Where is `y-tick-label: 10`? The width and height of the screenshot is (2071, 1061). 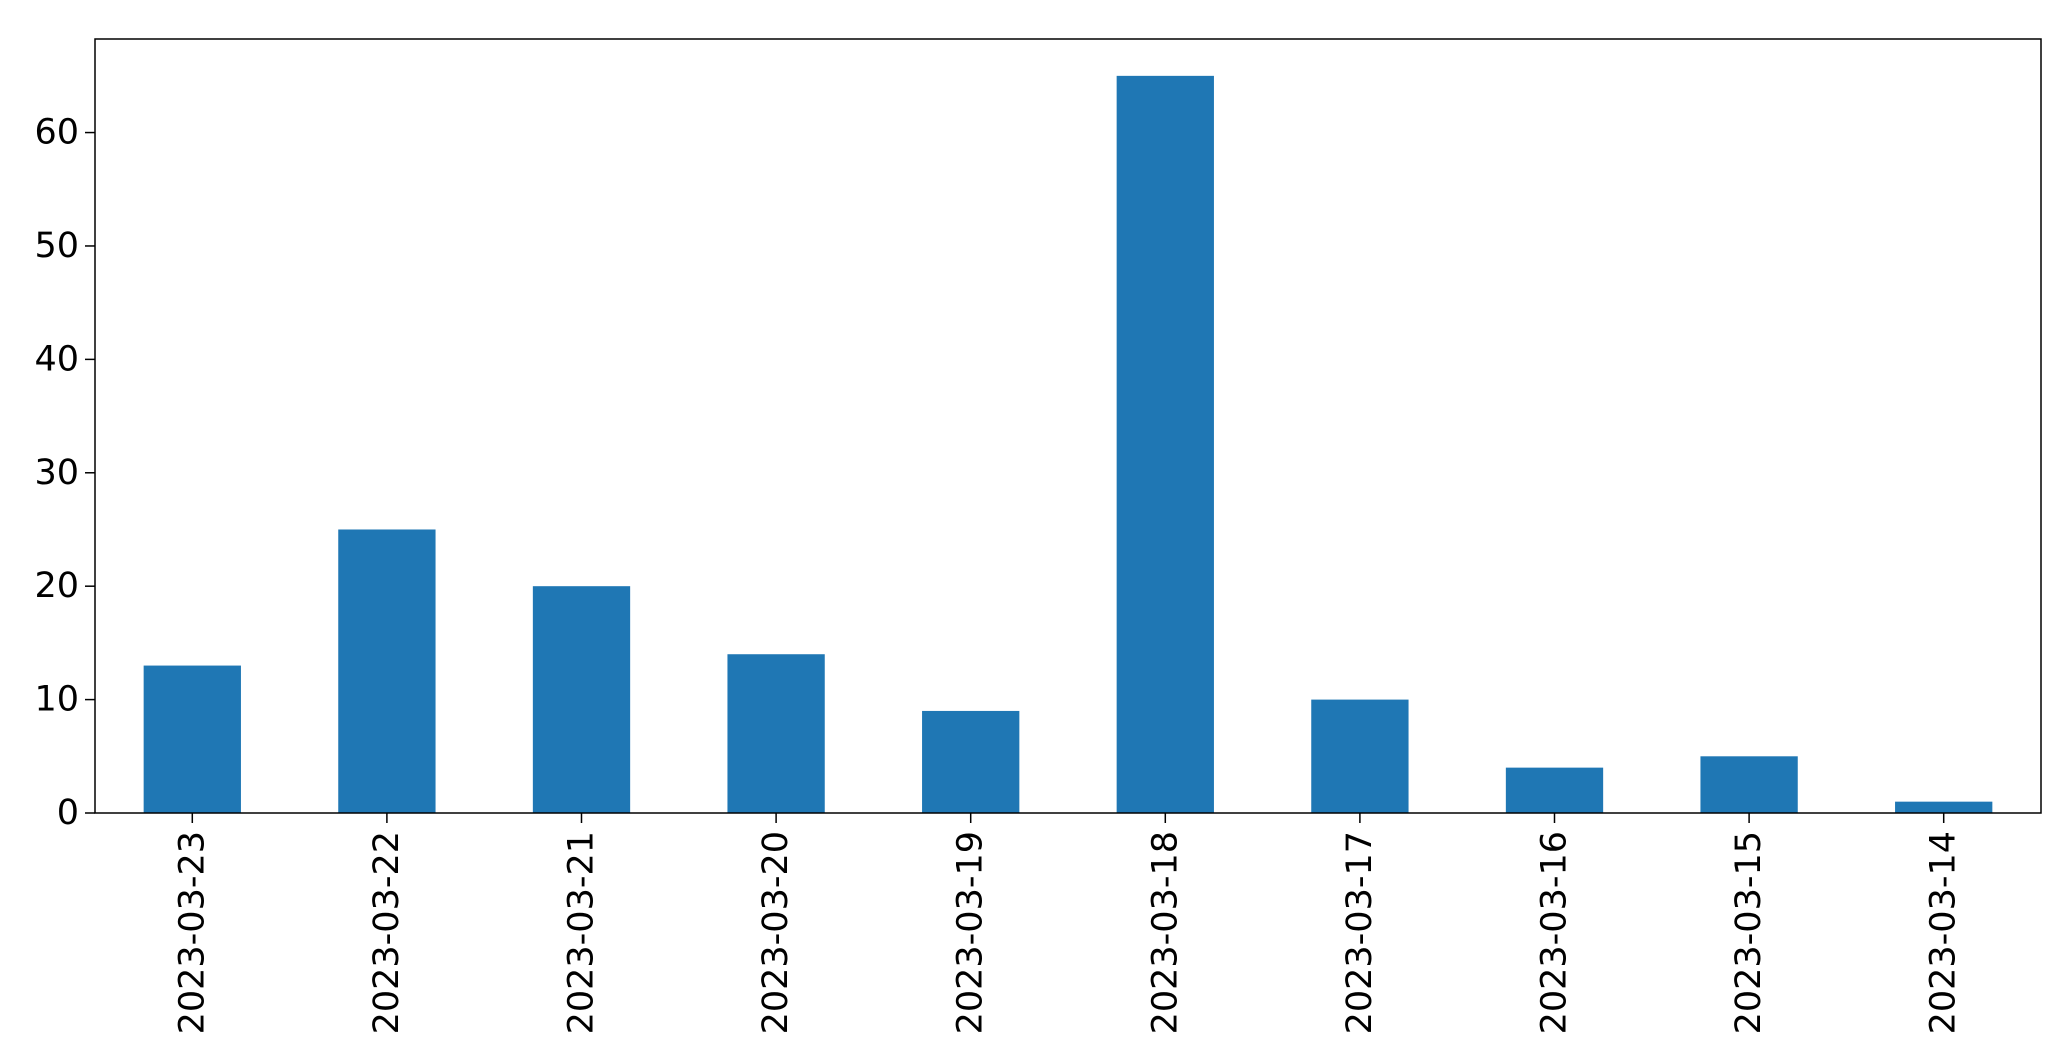 y-tick-label: 10 is located at coordinates (56, 700).